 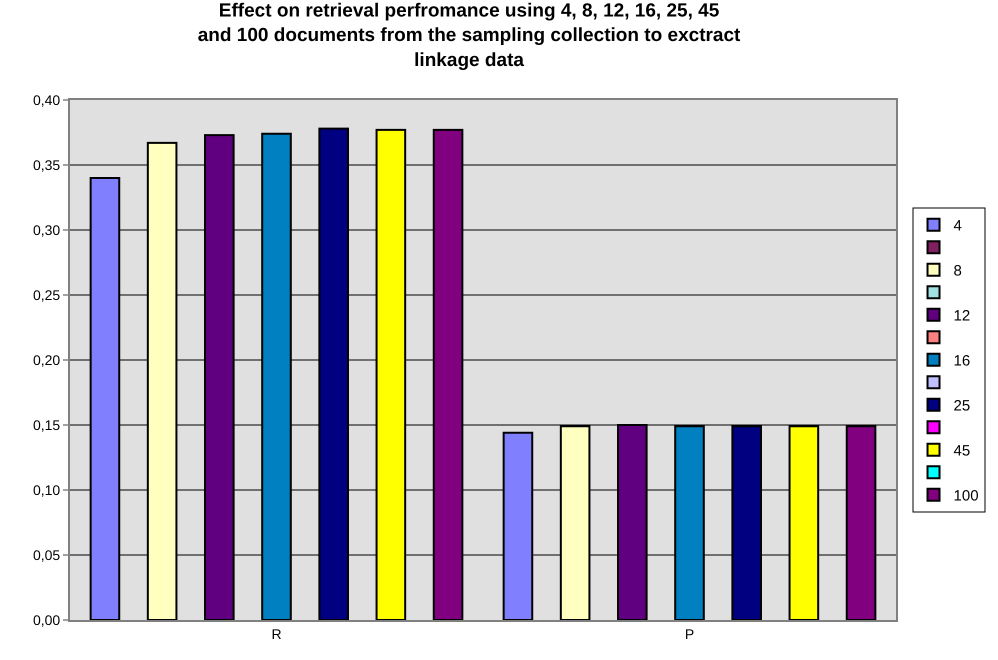 I want to click on y-tick-label: 0,05, so click(x=46, y=554).